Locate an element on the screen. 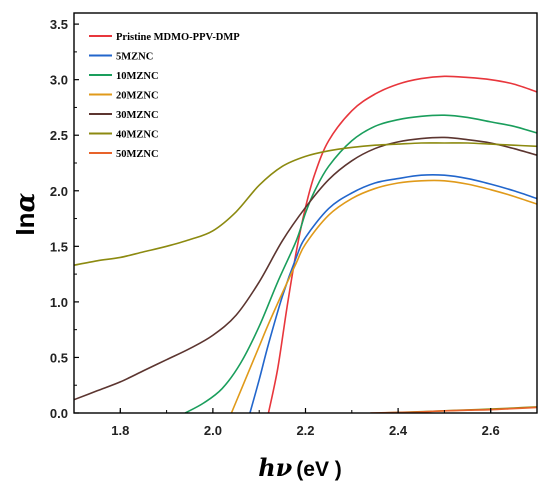  y-axis-title-symbol: α is located at coordinates (26, 202).